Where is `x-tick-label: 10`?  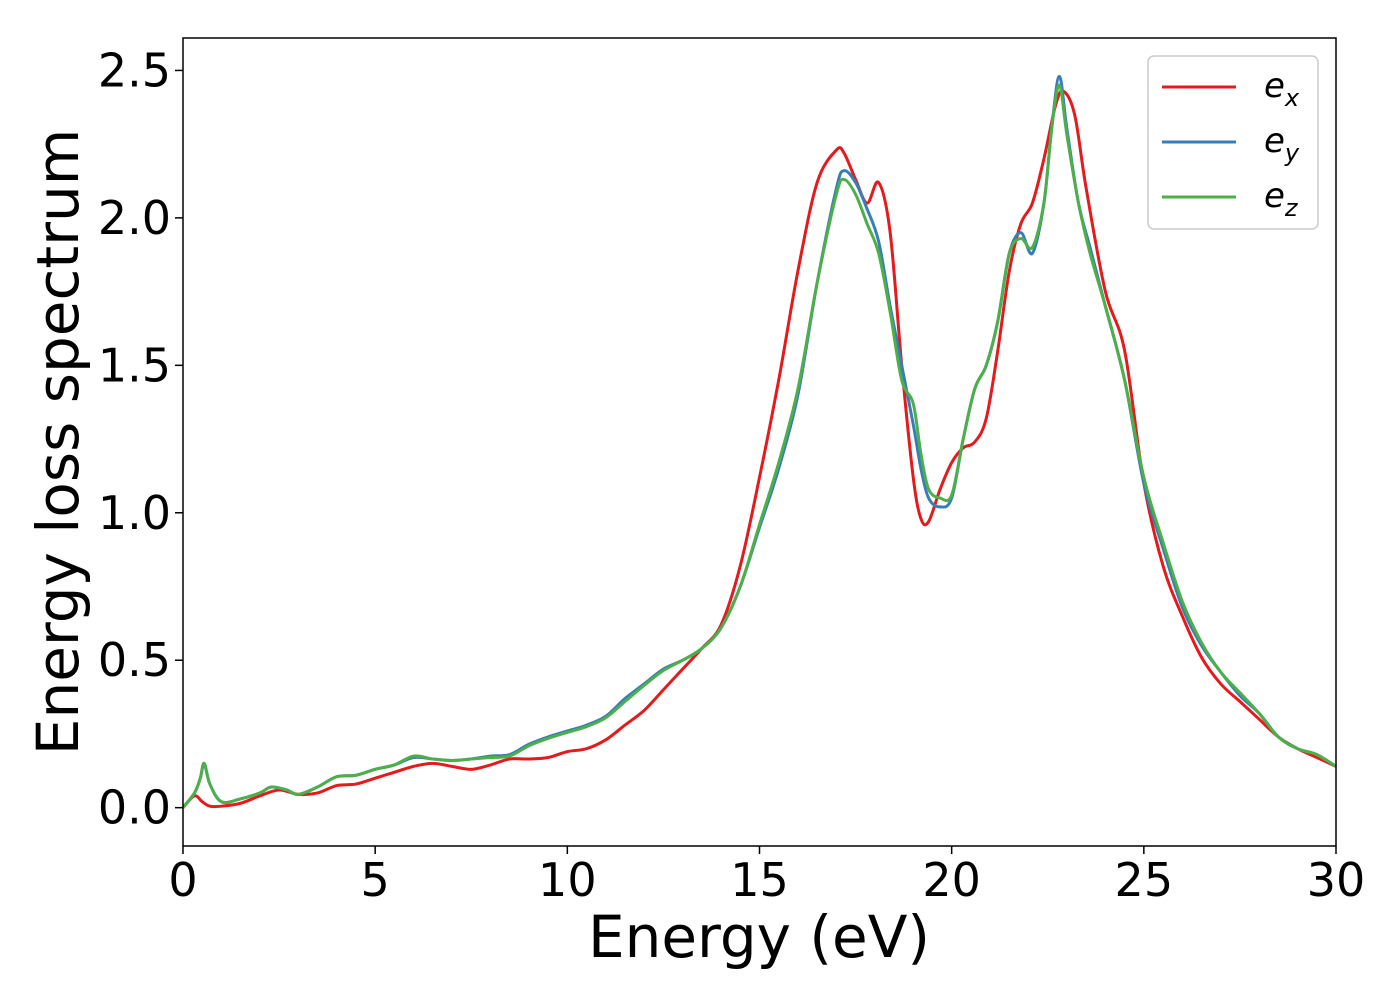 x-tick-label: 10 is located at coordinates (567, 880).